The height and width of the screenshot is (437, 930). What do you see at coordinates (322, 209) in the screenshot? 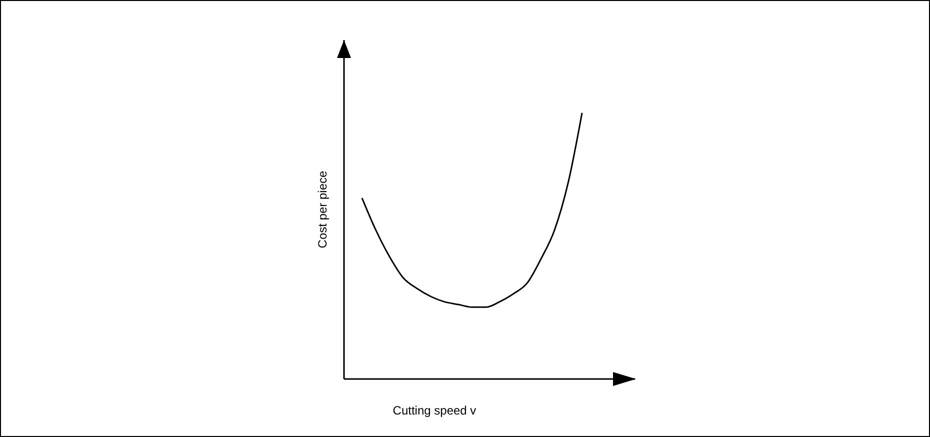
I see `y-axis-title: Cost per piece` at bounding box center [322, 209].